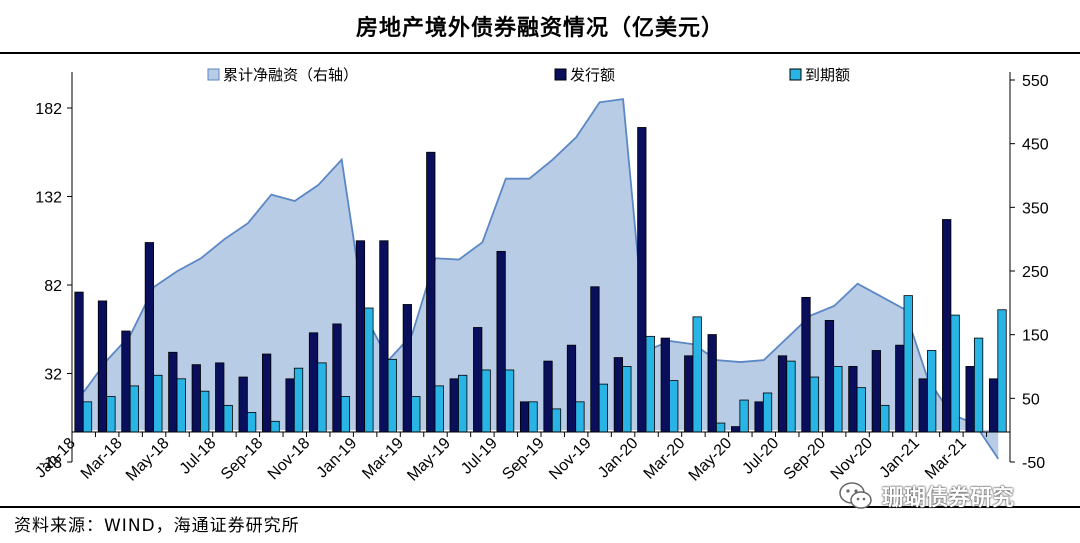 The width and height of the screenshot is (1080, 543). I want to click on legend-area-swatch, so click(213, 74).